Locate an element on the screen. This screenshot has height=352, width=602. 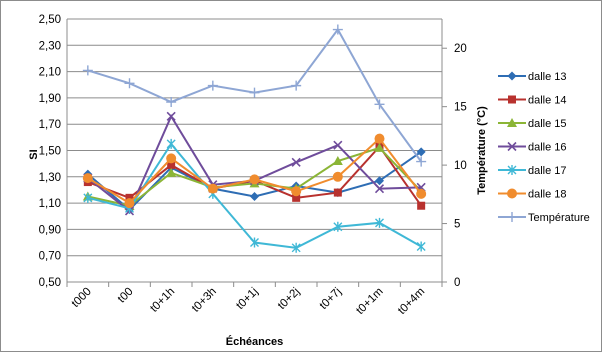
x-tick-label: t0+4m is located at coordinates (411, 301).